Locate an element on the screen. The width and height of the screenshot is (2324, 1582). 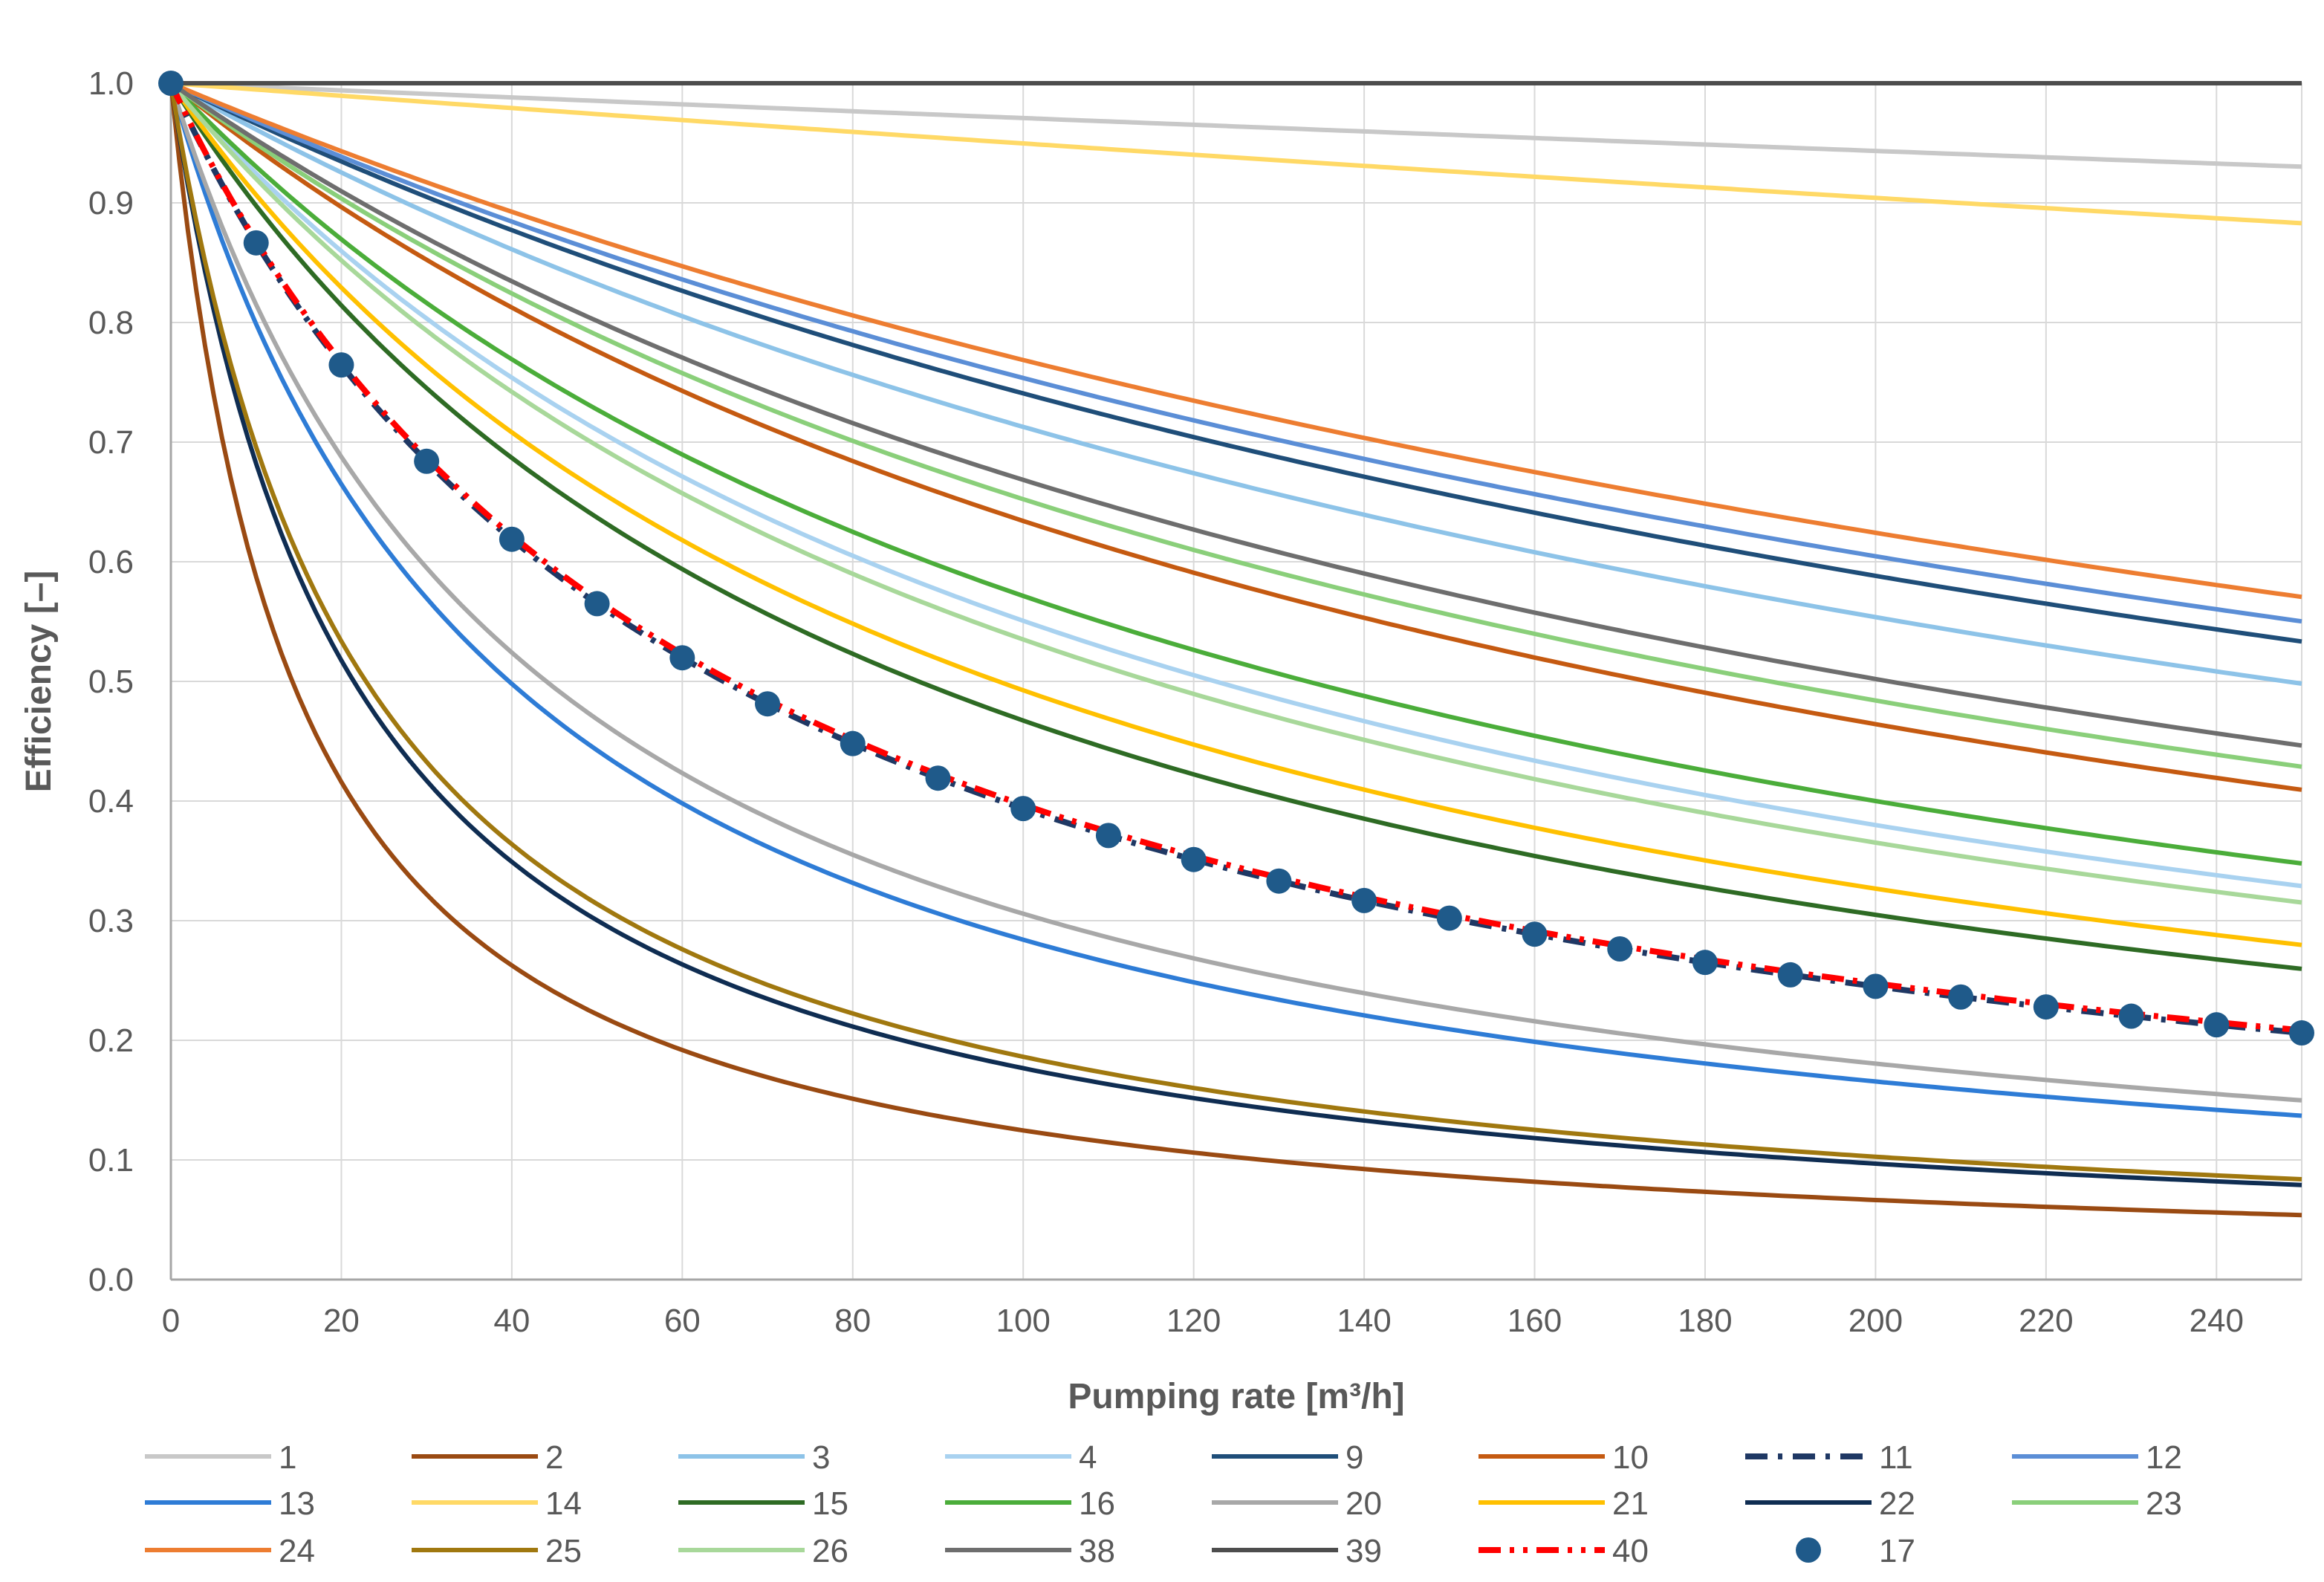
legend-entry-25: 25 is located at coordinates (497, 1551).